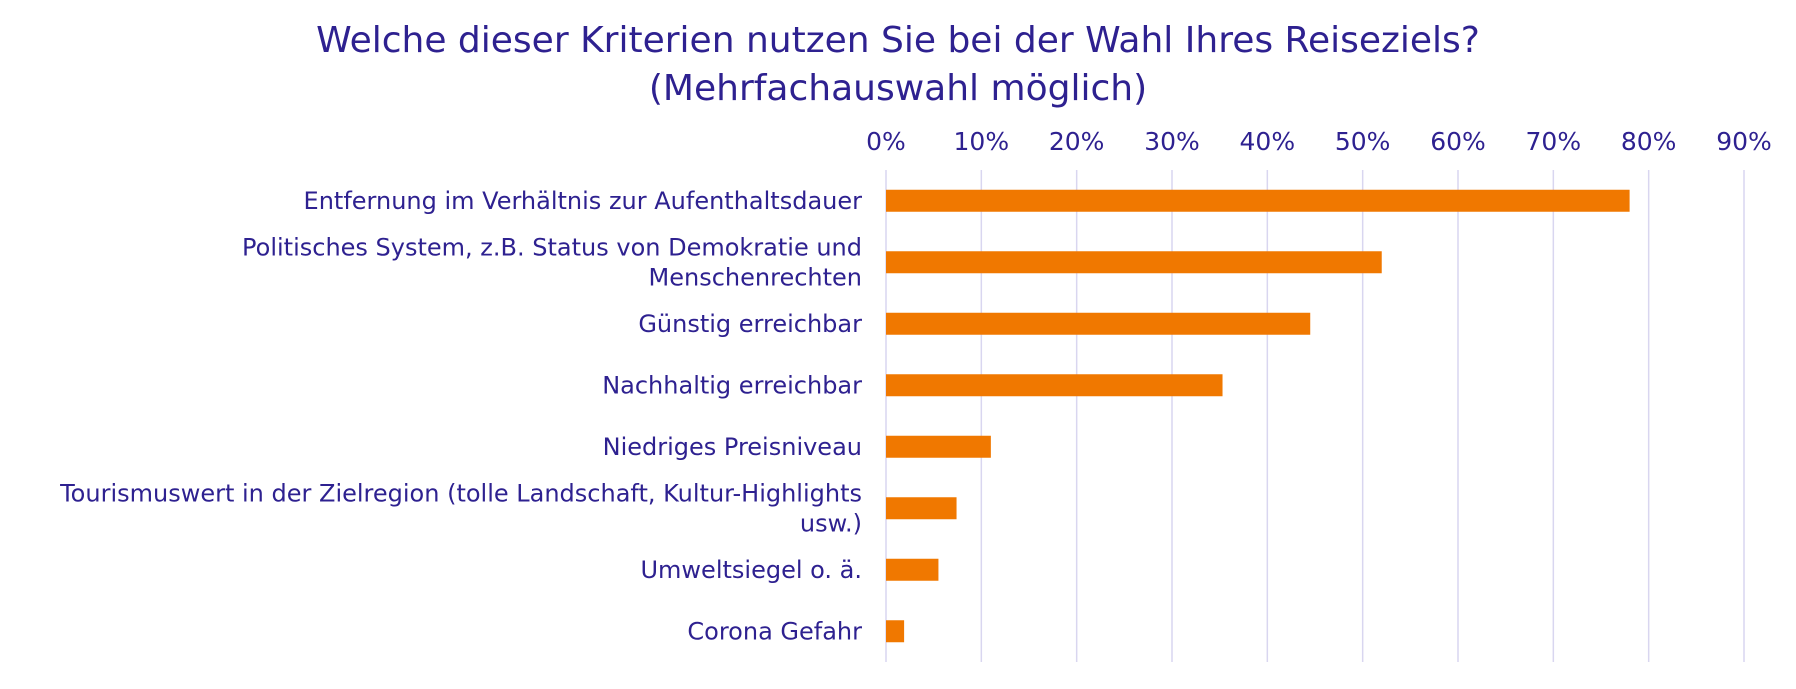  What do you see at coordinates (982, 141) in the screenshot?
I see `x-tick-label: 10%` at bounding box center [982, 141].